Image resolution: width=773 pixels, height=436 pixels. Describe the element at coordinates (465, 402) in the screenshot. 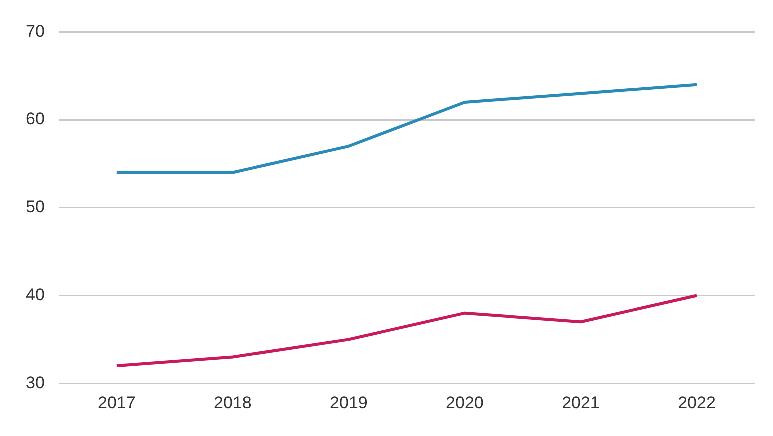

I see `x-tick-label: 2020` at that location.